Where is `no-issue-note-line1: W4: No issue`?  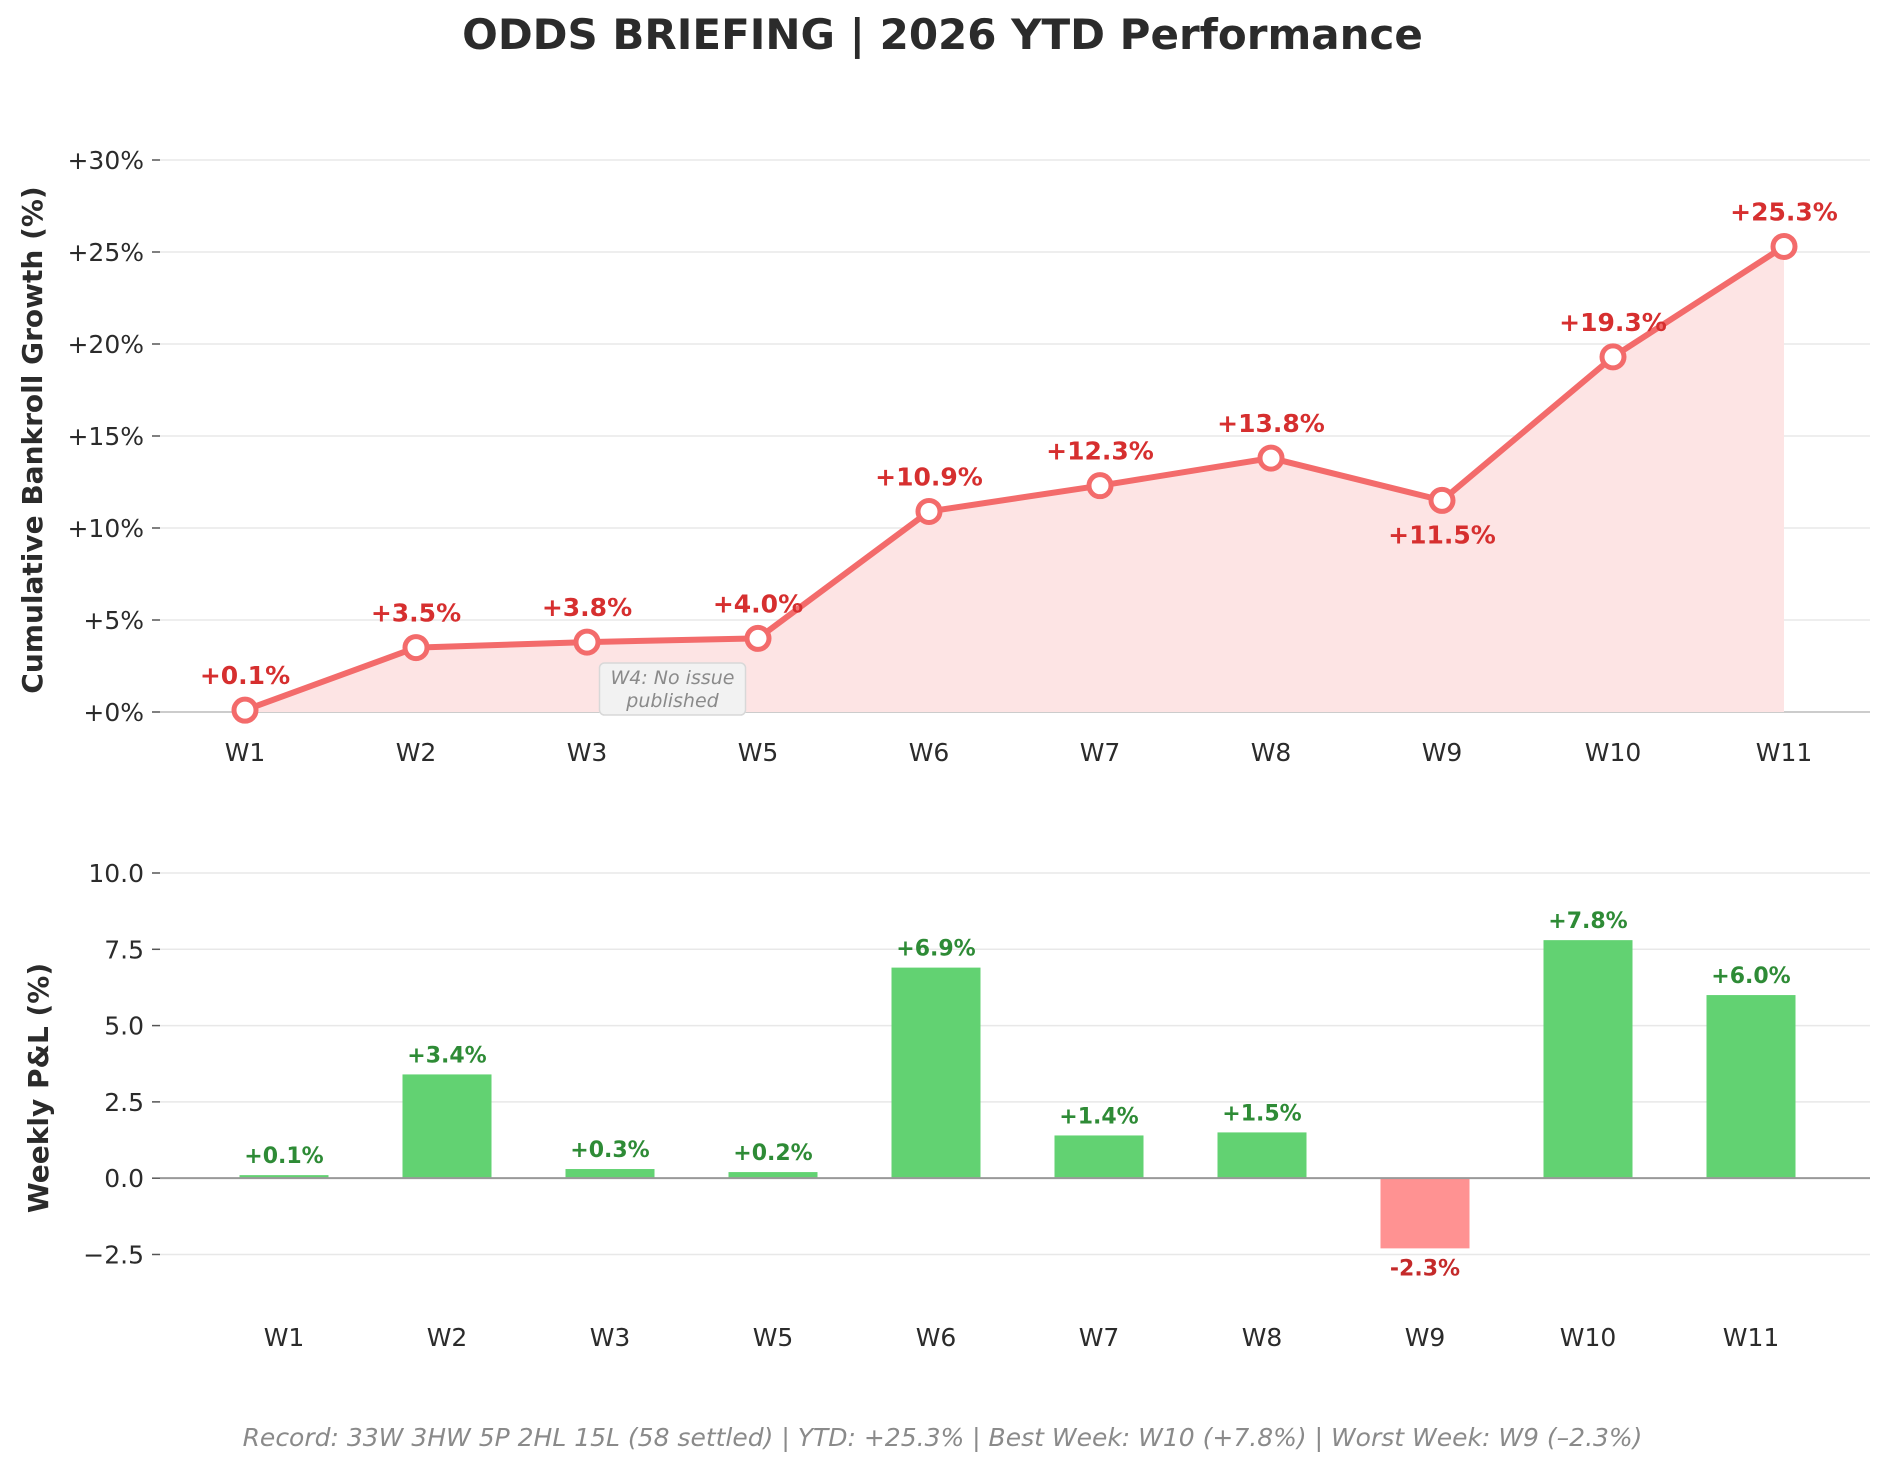 no-issue-note-line1: W4: No issue is located at coordinates (672, 678).